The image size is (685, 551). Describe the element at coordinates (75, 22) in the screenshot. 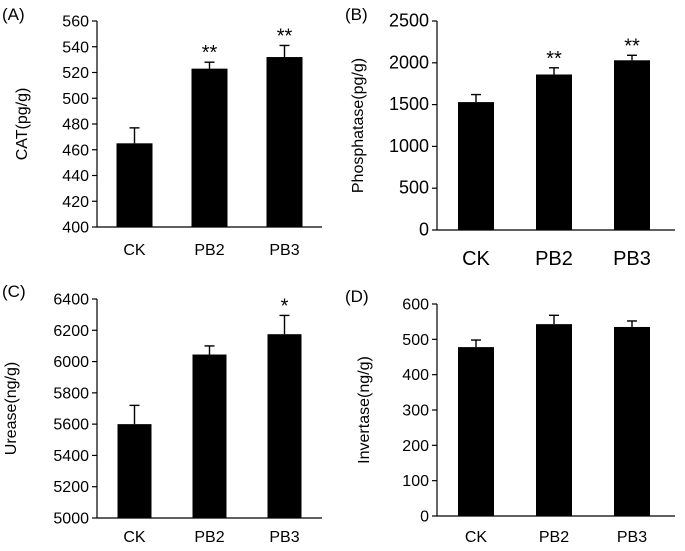

I see `y-tick-label: 560` at that location.